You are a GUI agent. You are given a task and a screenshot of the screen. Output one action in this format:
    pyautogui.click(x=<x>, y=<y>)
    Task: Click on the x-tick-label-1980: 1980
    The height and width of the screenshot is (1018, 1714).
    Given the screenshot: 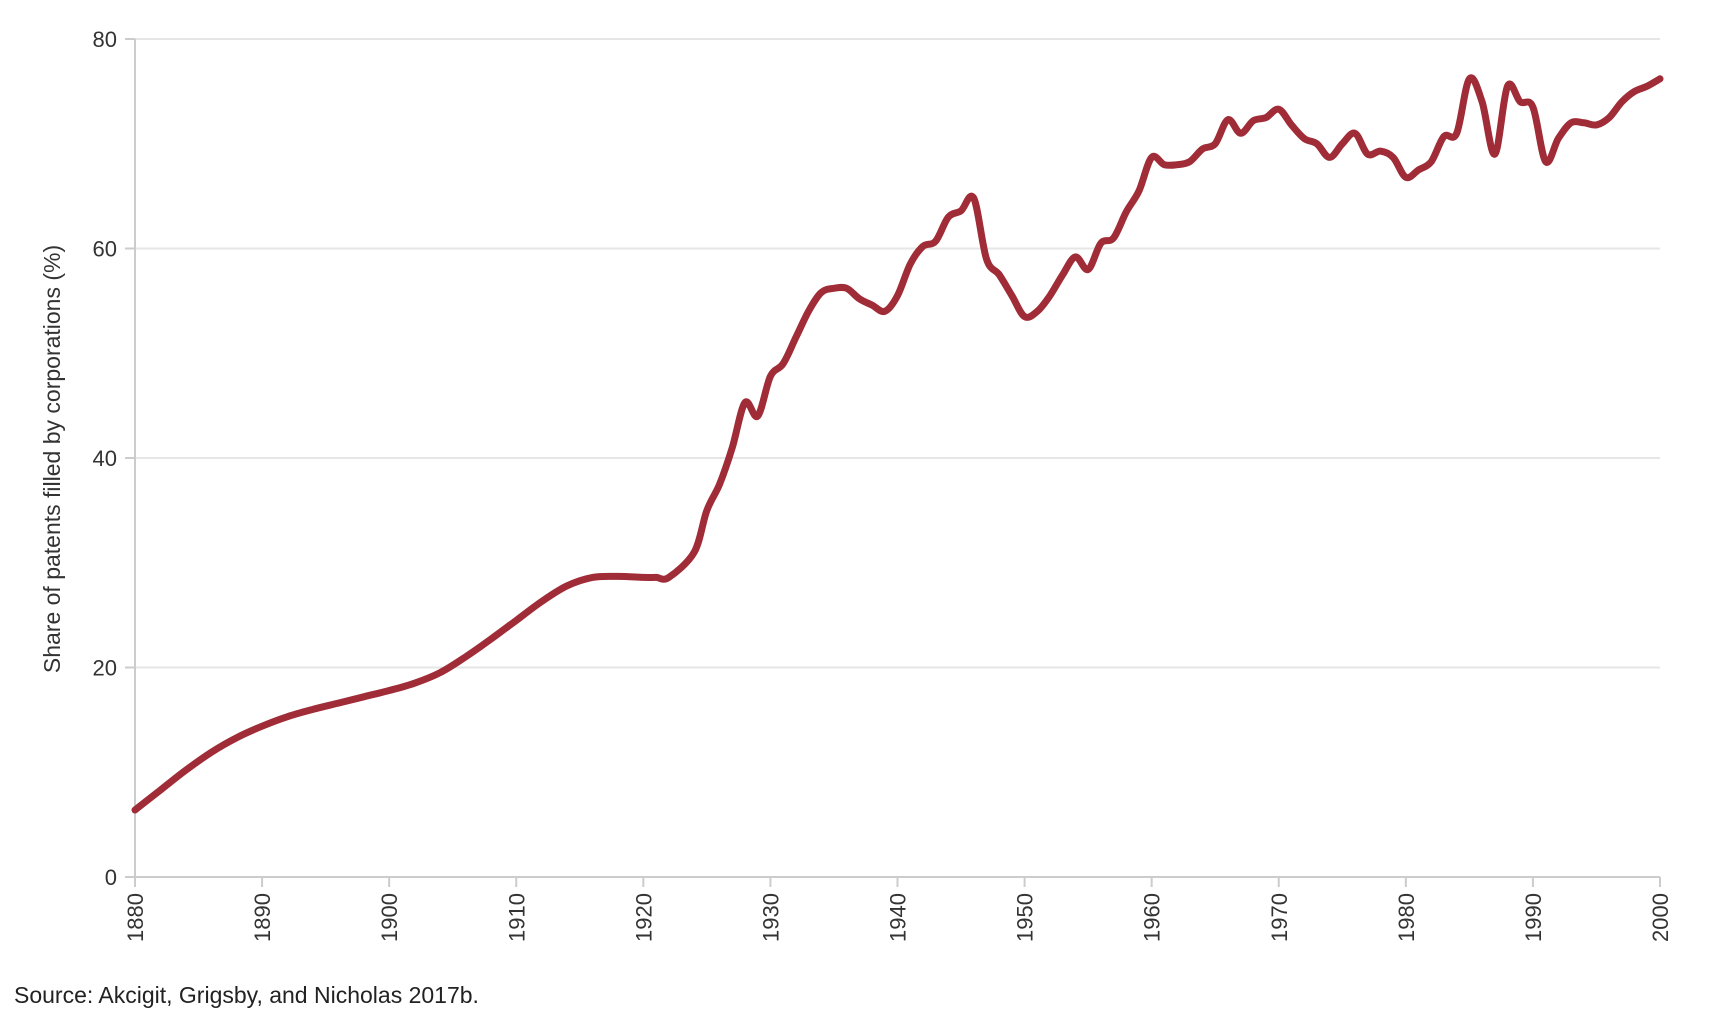 What is the action you would take?
    pyautogui.click(x=1406, y=917)
    